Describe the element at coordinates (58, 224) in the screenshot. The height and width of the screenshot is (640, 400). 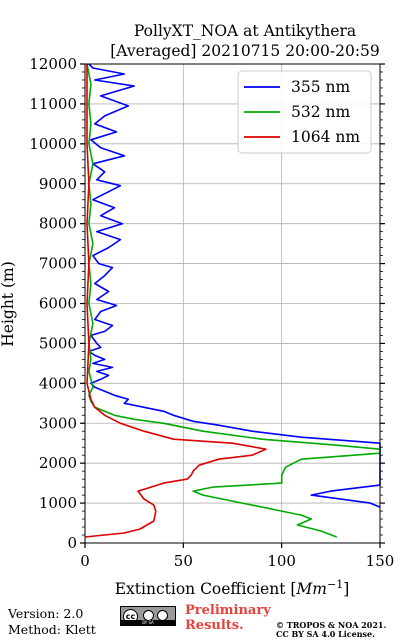
I see `y-tick-label: 8000` at that location.